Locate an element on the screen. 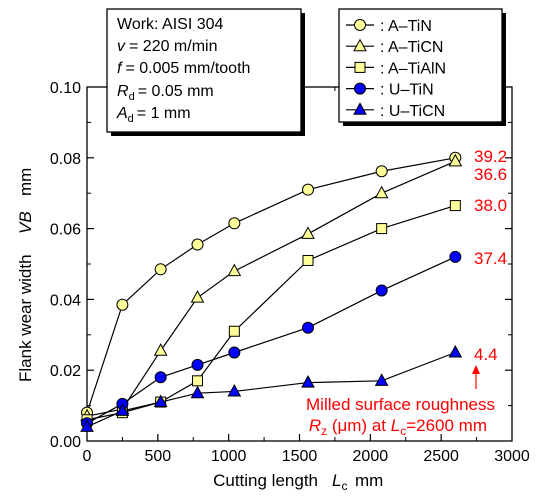  cond-axial-depth: Ad = 1 mm is located at coordinates (153, 115).